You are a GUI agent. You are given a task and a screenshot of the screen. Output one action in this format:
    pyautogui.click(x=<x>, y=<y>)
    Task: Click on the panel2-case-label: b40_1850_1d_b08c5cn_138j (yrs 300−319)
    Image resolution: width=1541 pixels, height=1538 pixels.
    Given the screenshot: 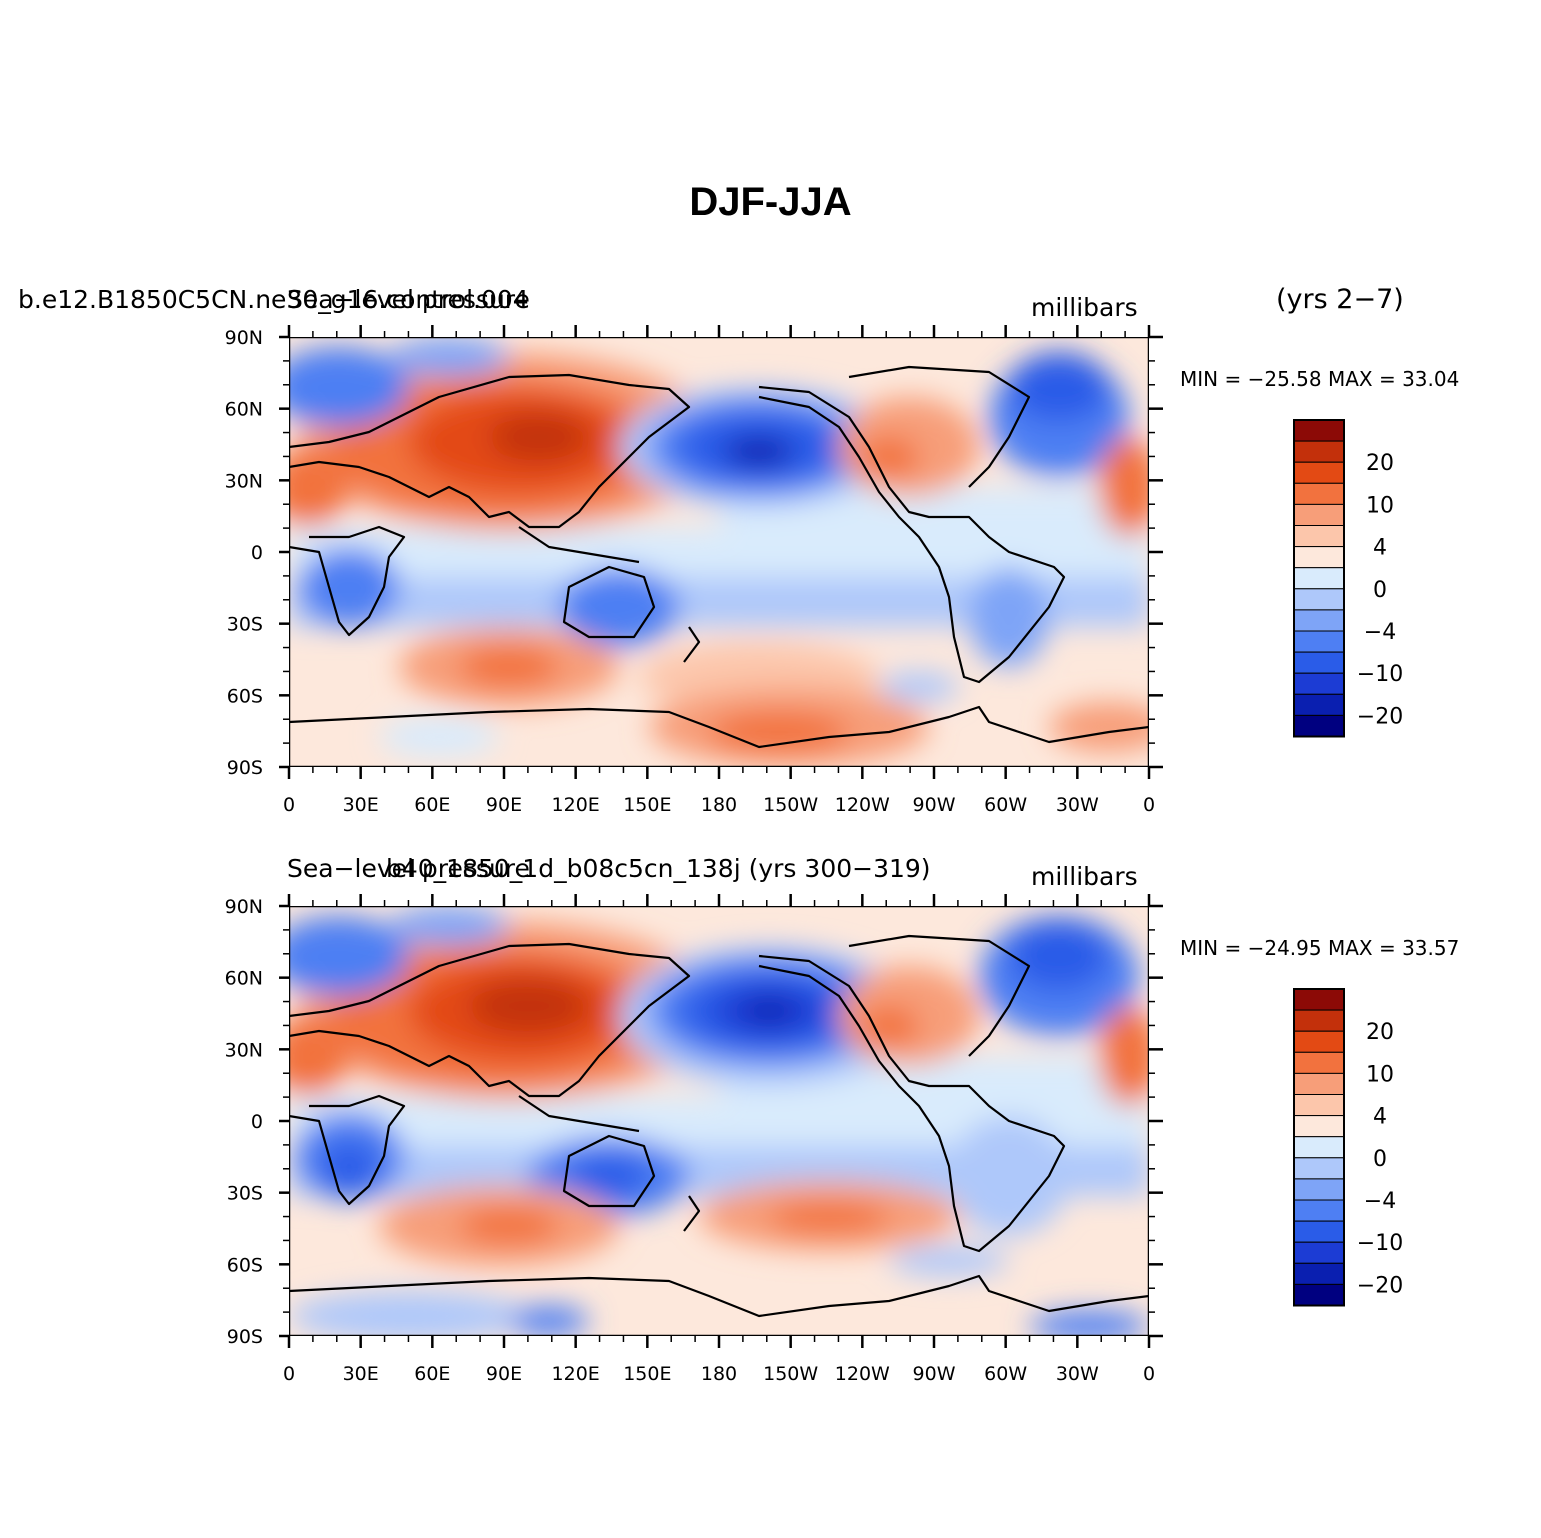 What is the action you would take?
    pyautogui.click(x=658, y=868)
    